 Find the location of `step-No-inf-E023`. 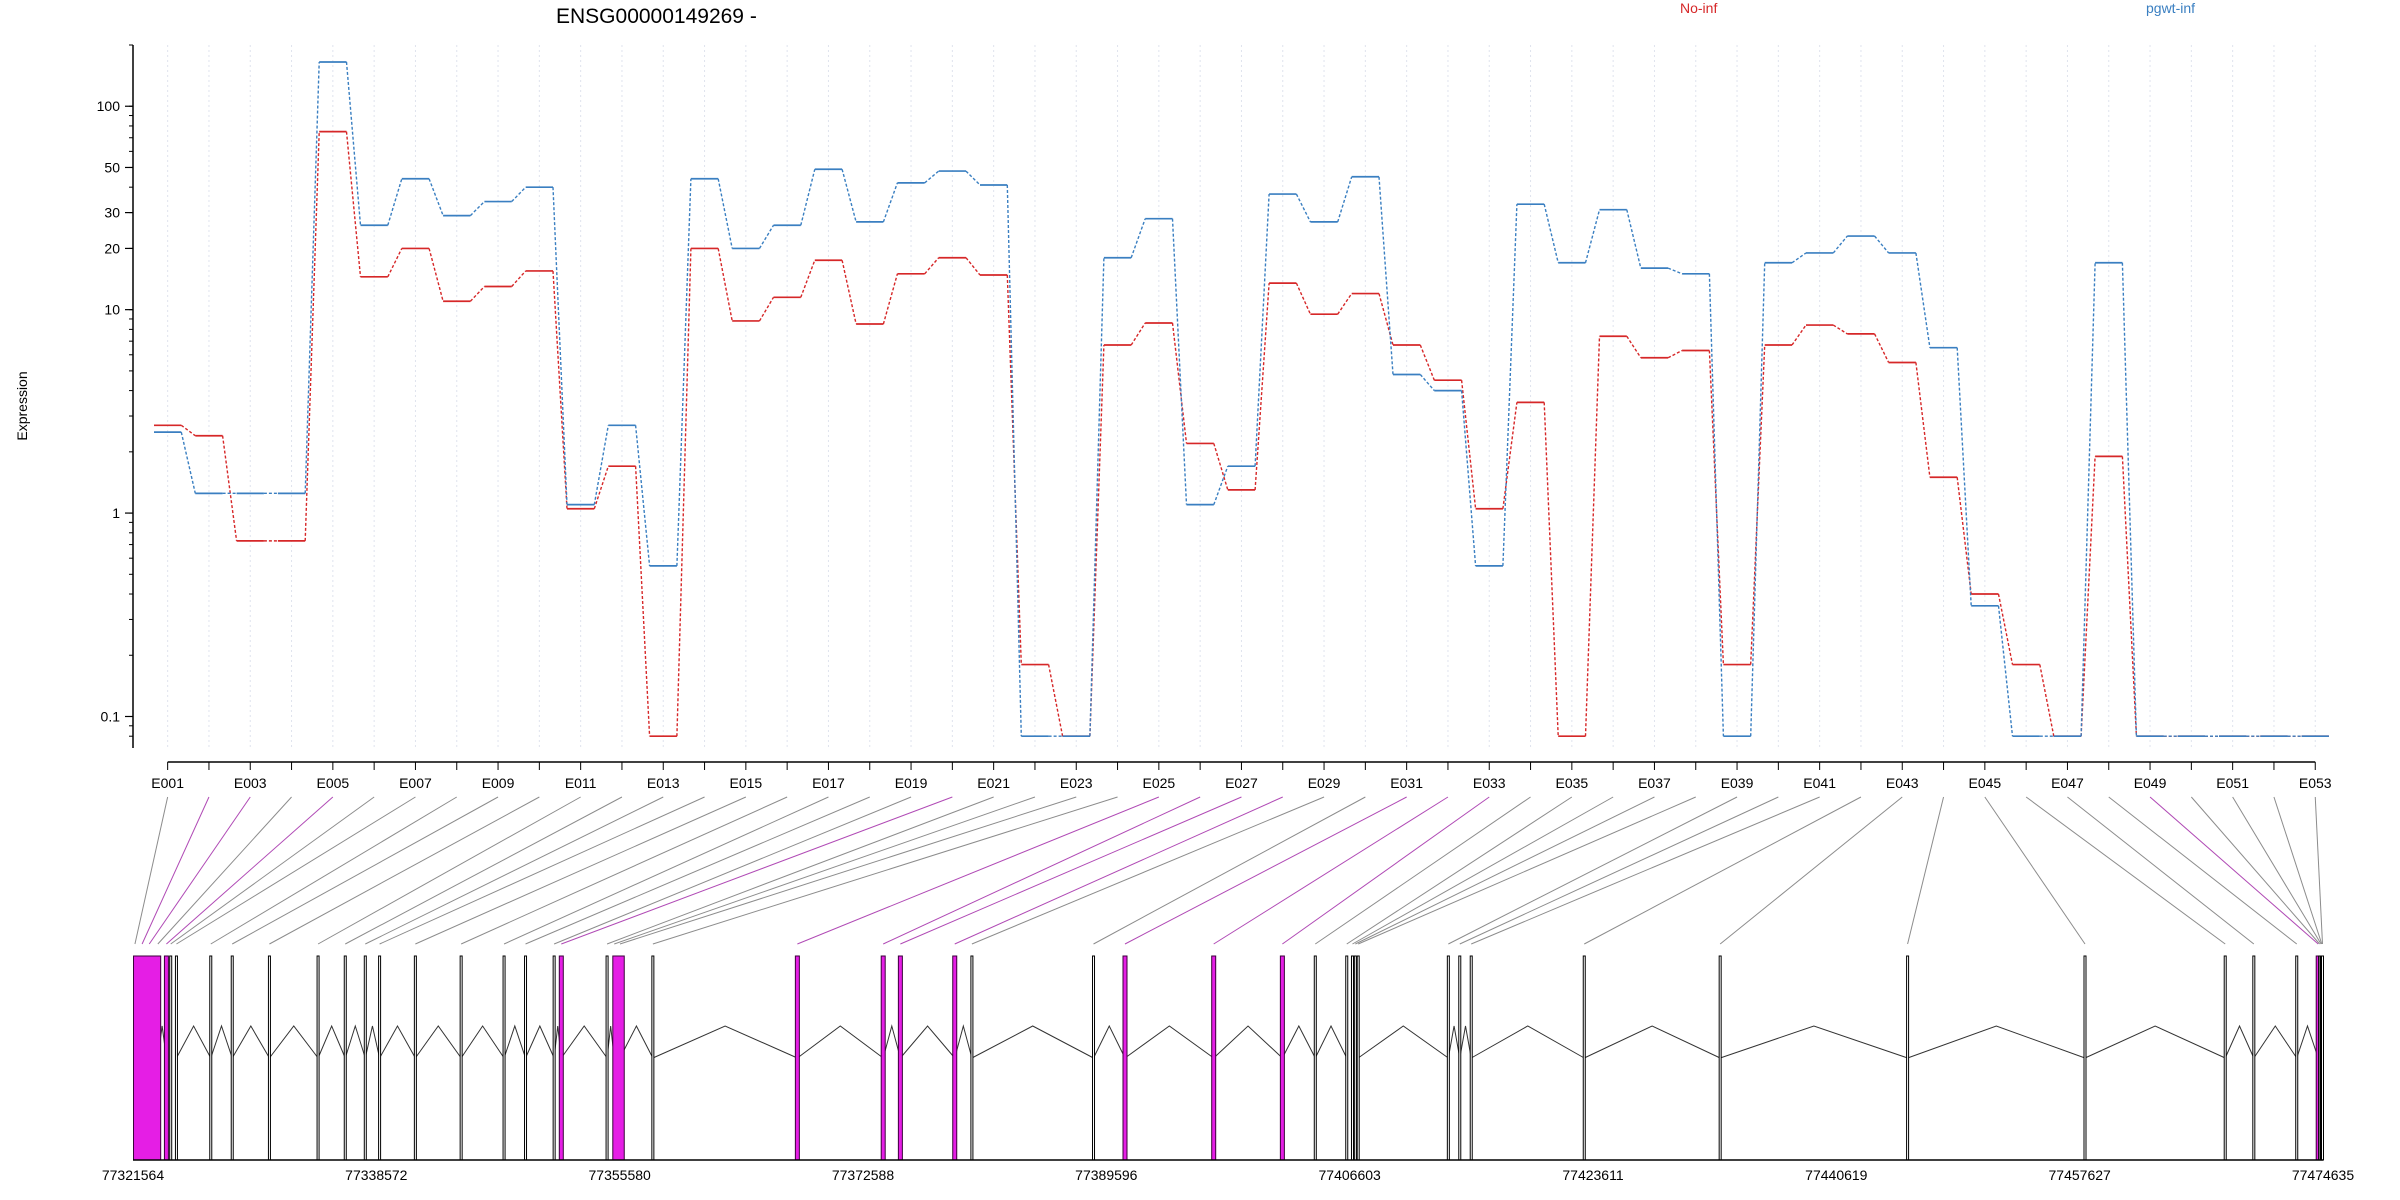

step-No-inf-E023 is located at coordinates (1097, 541).